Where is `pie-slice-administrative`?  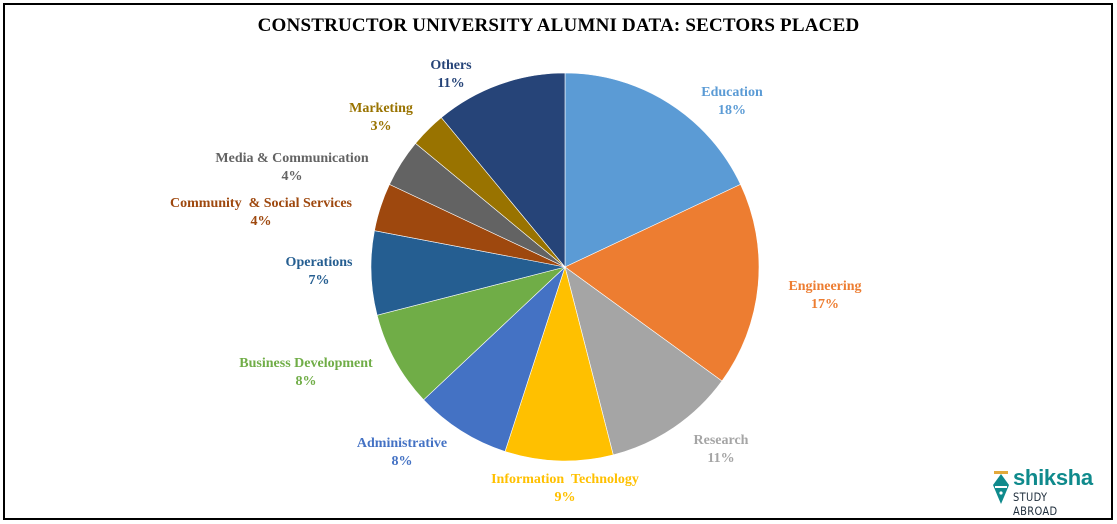
pie-slice-administrative is located at coordinates (494, 359).